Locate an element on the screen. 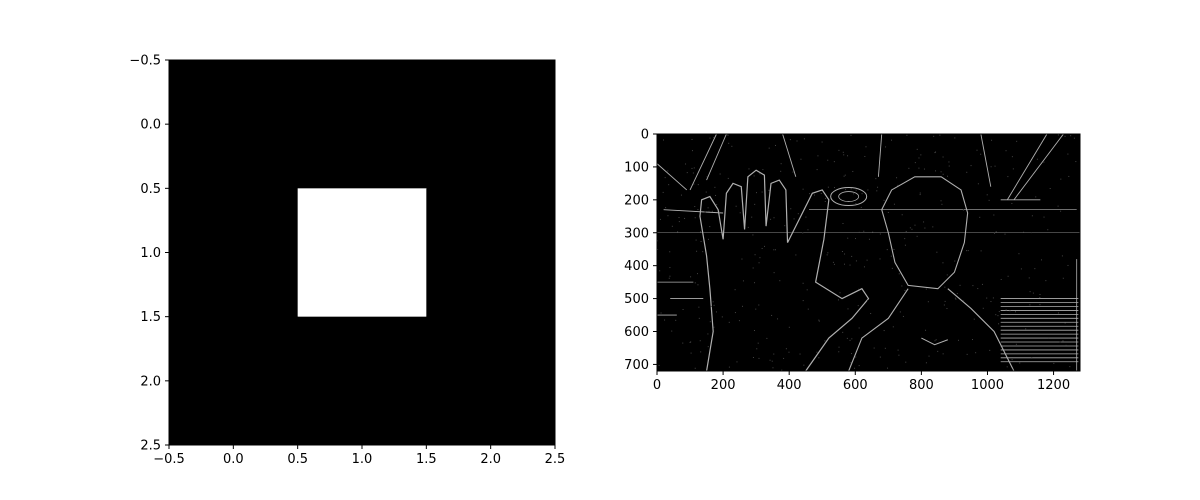  y-tick-label: −0.5 is located at coordinates (145, 61).